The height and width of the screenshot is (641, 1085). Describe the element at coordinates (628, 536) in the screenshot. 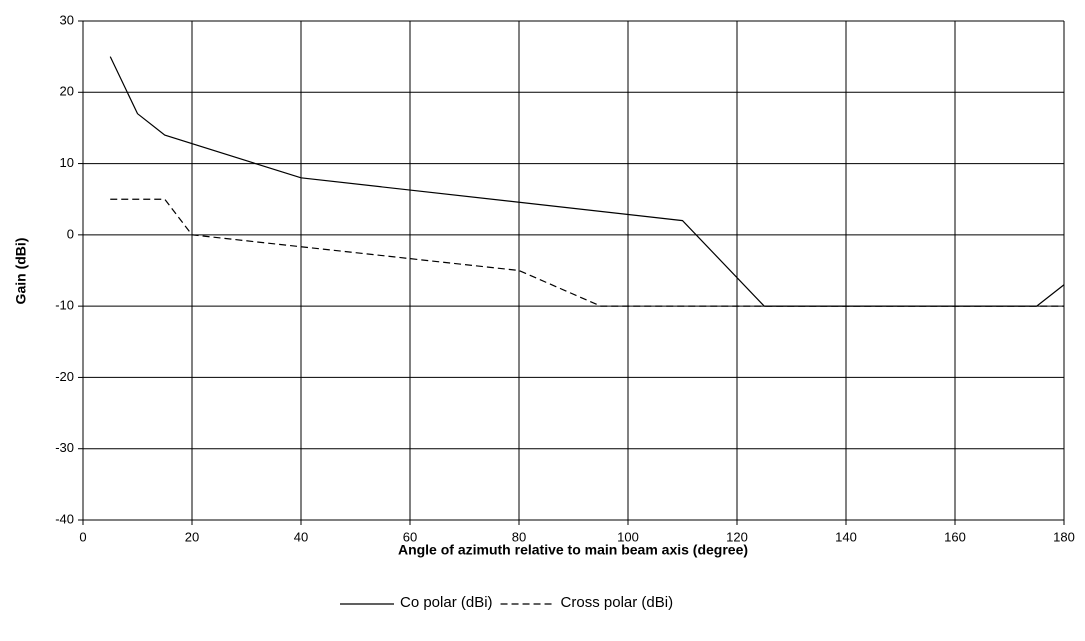

I see `x-tick-label: 100` at that location.